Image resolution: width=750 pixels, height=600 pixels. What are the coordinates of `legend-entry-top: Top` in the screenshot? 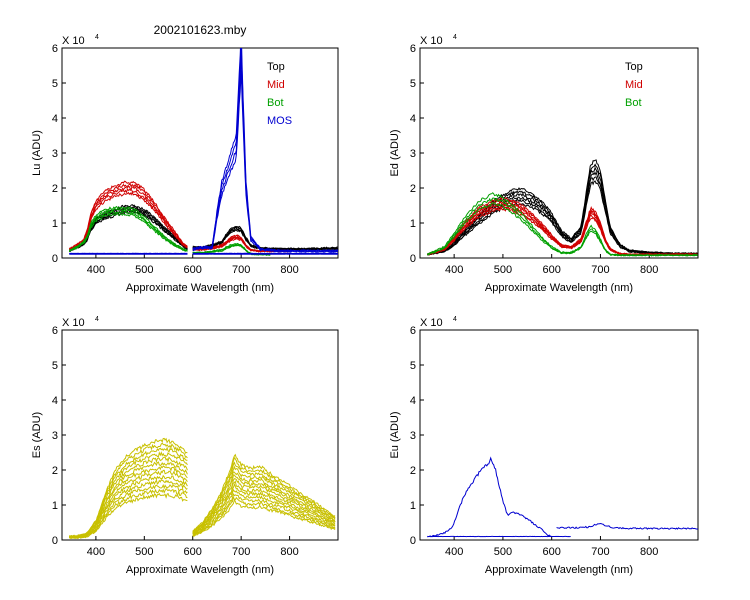 It's located at (276, 67).